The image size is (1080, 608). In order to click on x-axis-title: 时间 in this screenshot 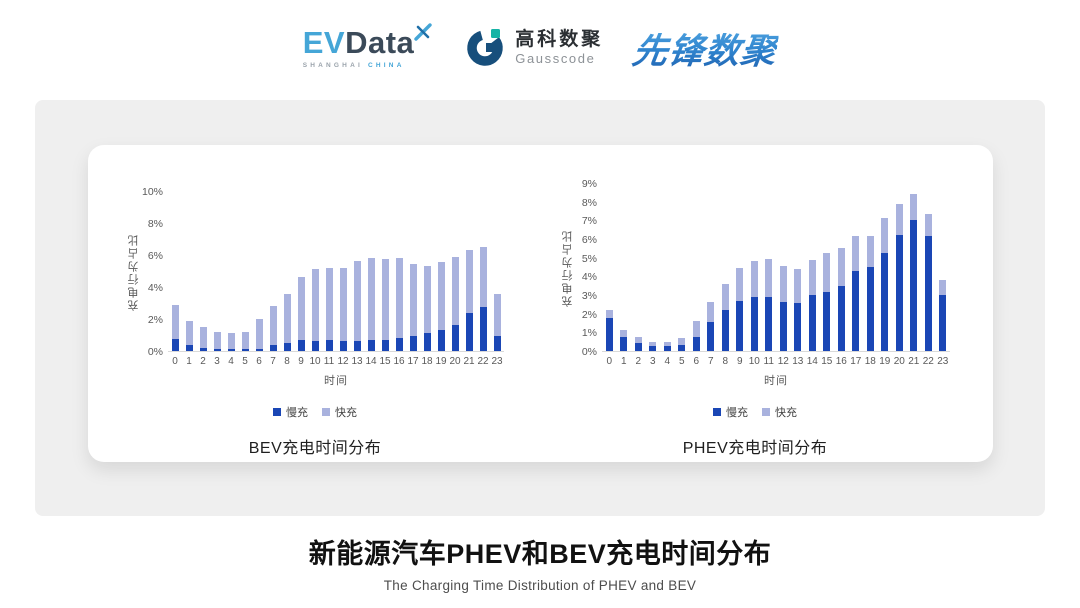, I will do `click(336, 381)`.